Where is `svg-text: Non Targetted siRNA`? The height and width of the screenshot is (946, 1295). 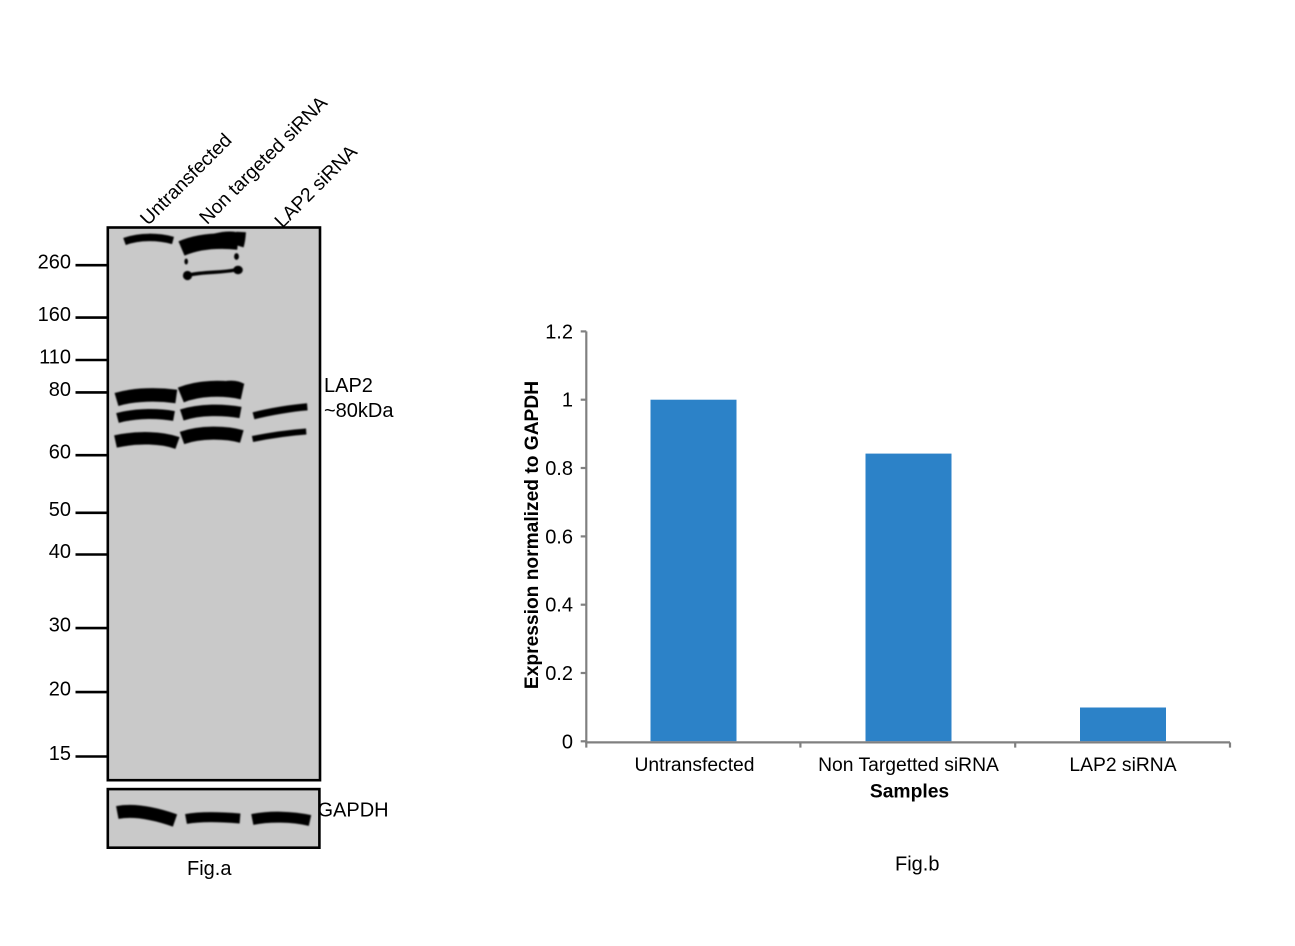
svg-text: Non Targetted siRNA is located at coordinates (908, 765).